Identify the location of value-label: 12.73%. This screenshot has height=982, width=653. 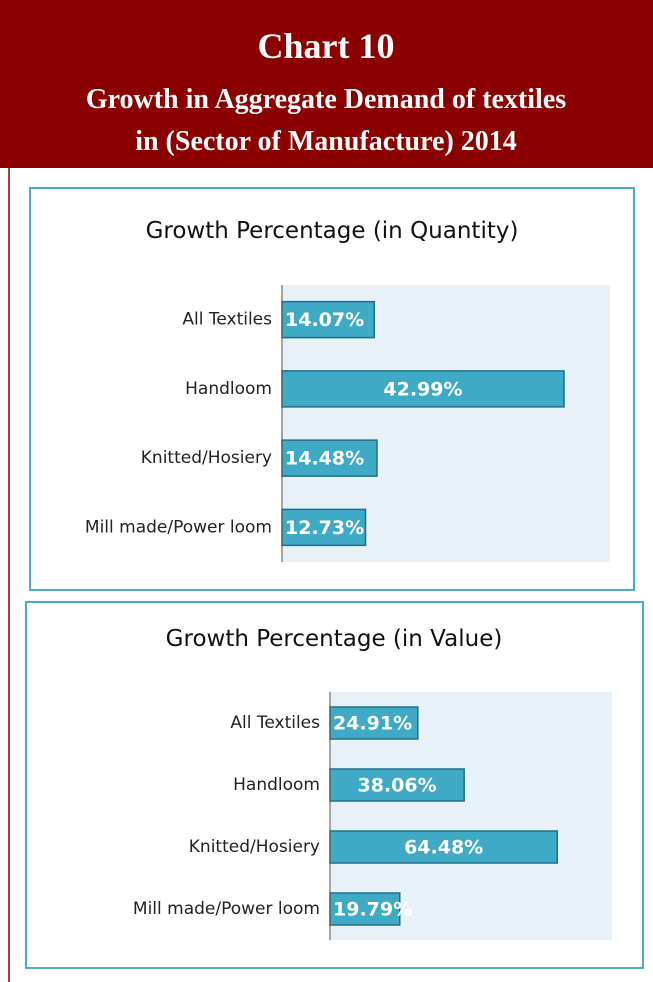
(324, 528).